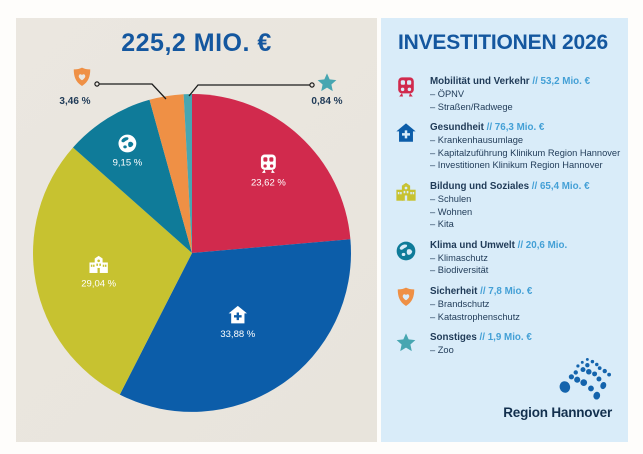  What do you see at coordinates (132, 91) in the screenshot?
I see `callout-line-sicherheit` at bounding box center [132, 91].